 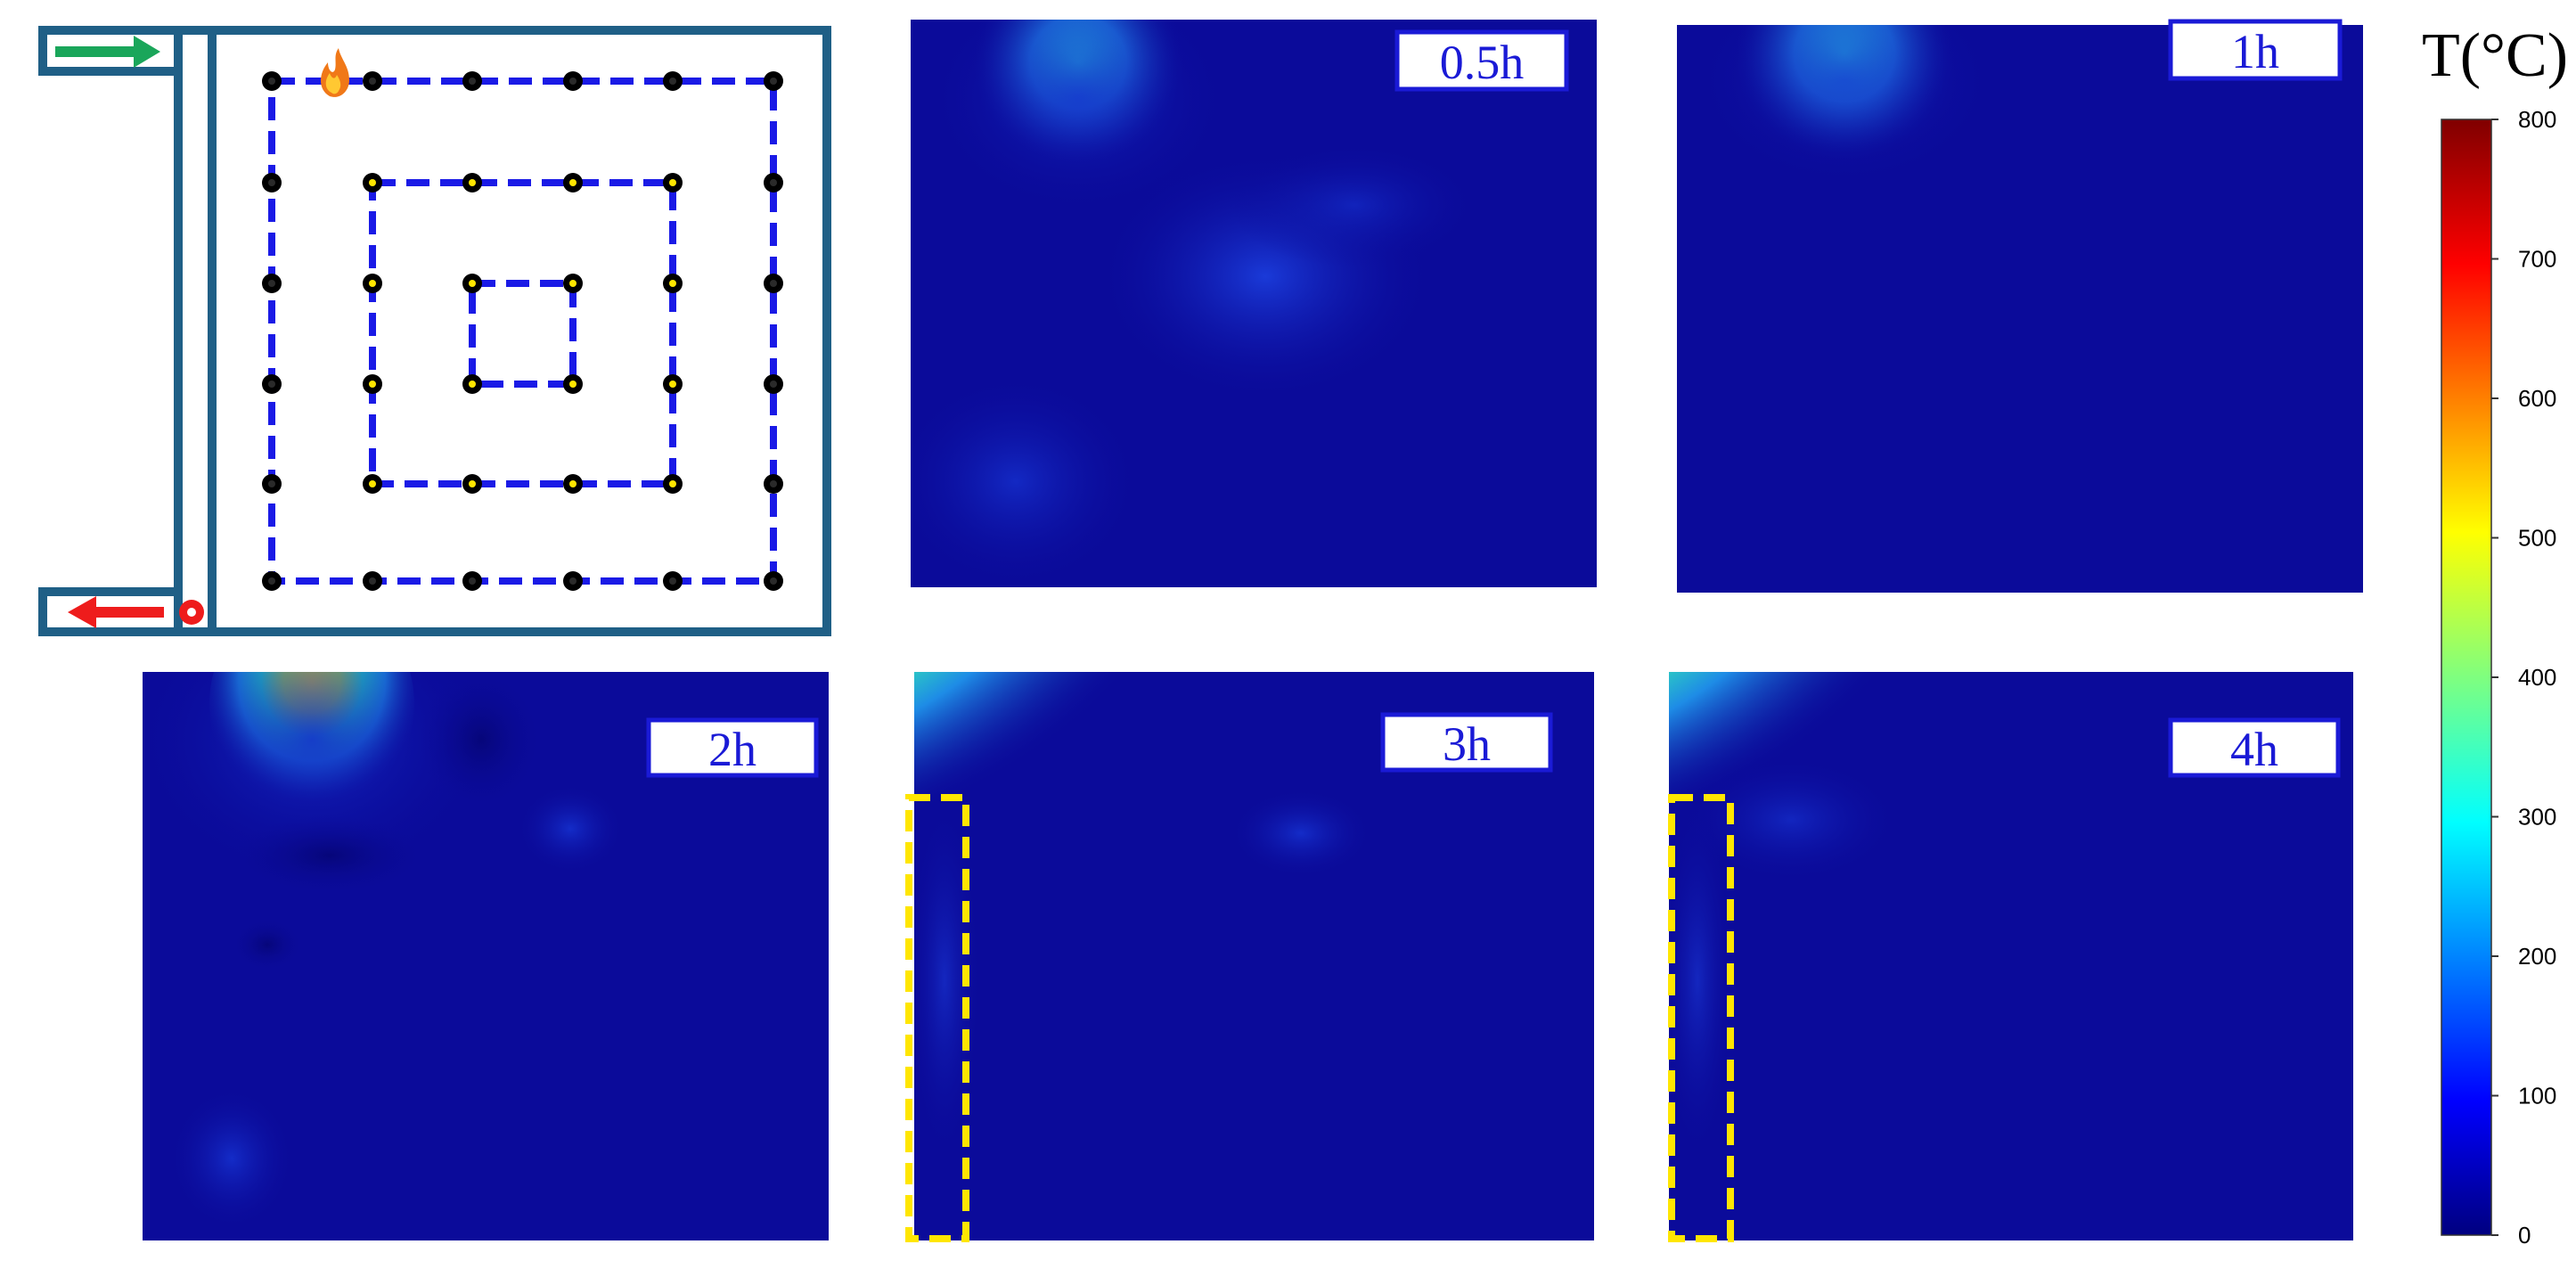 I want to click on panel-4h-label-box: 4h, so click(x=2254, y=747).